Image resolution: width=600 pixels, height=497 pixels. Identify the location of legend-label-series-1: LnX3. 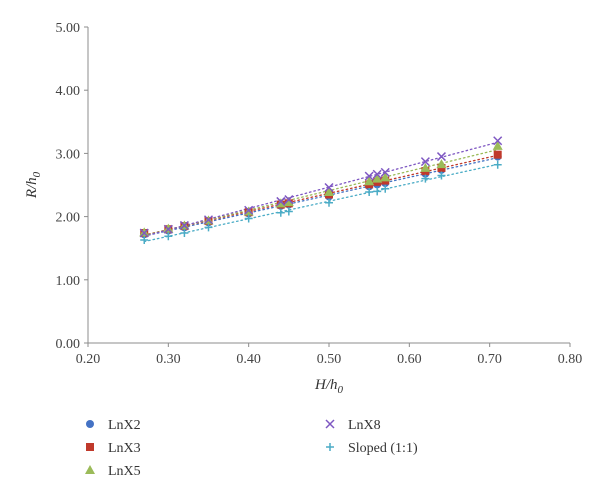
(124, 448).